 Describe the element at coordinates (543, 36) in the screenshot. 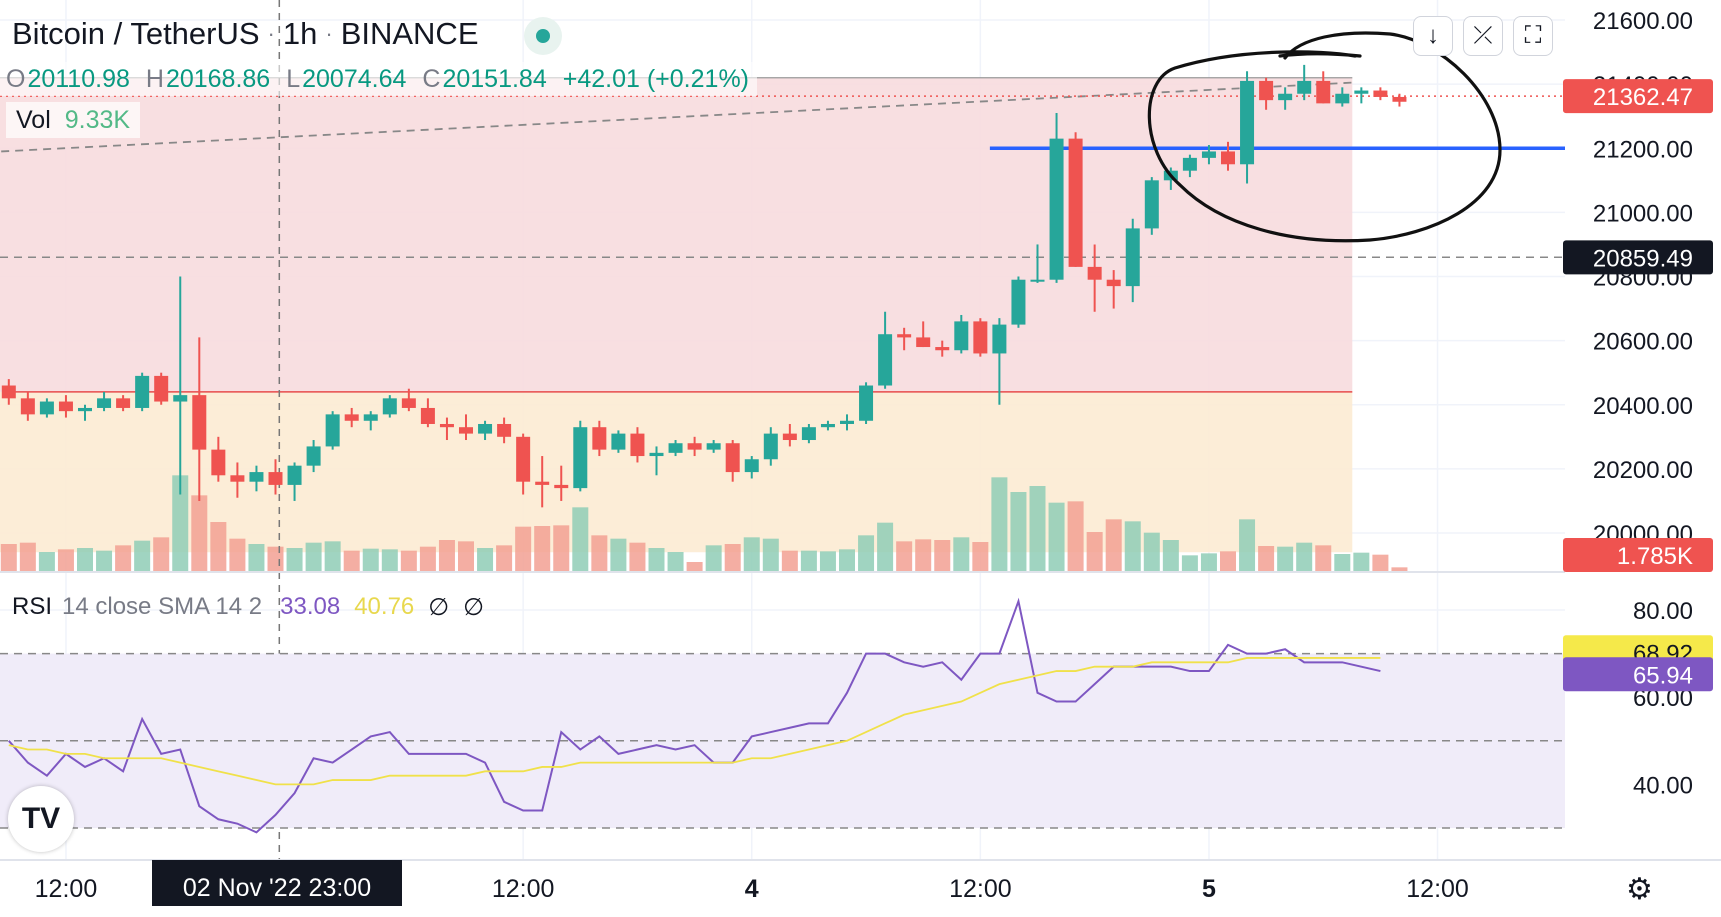

I see `market-open-icon` at that location.